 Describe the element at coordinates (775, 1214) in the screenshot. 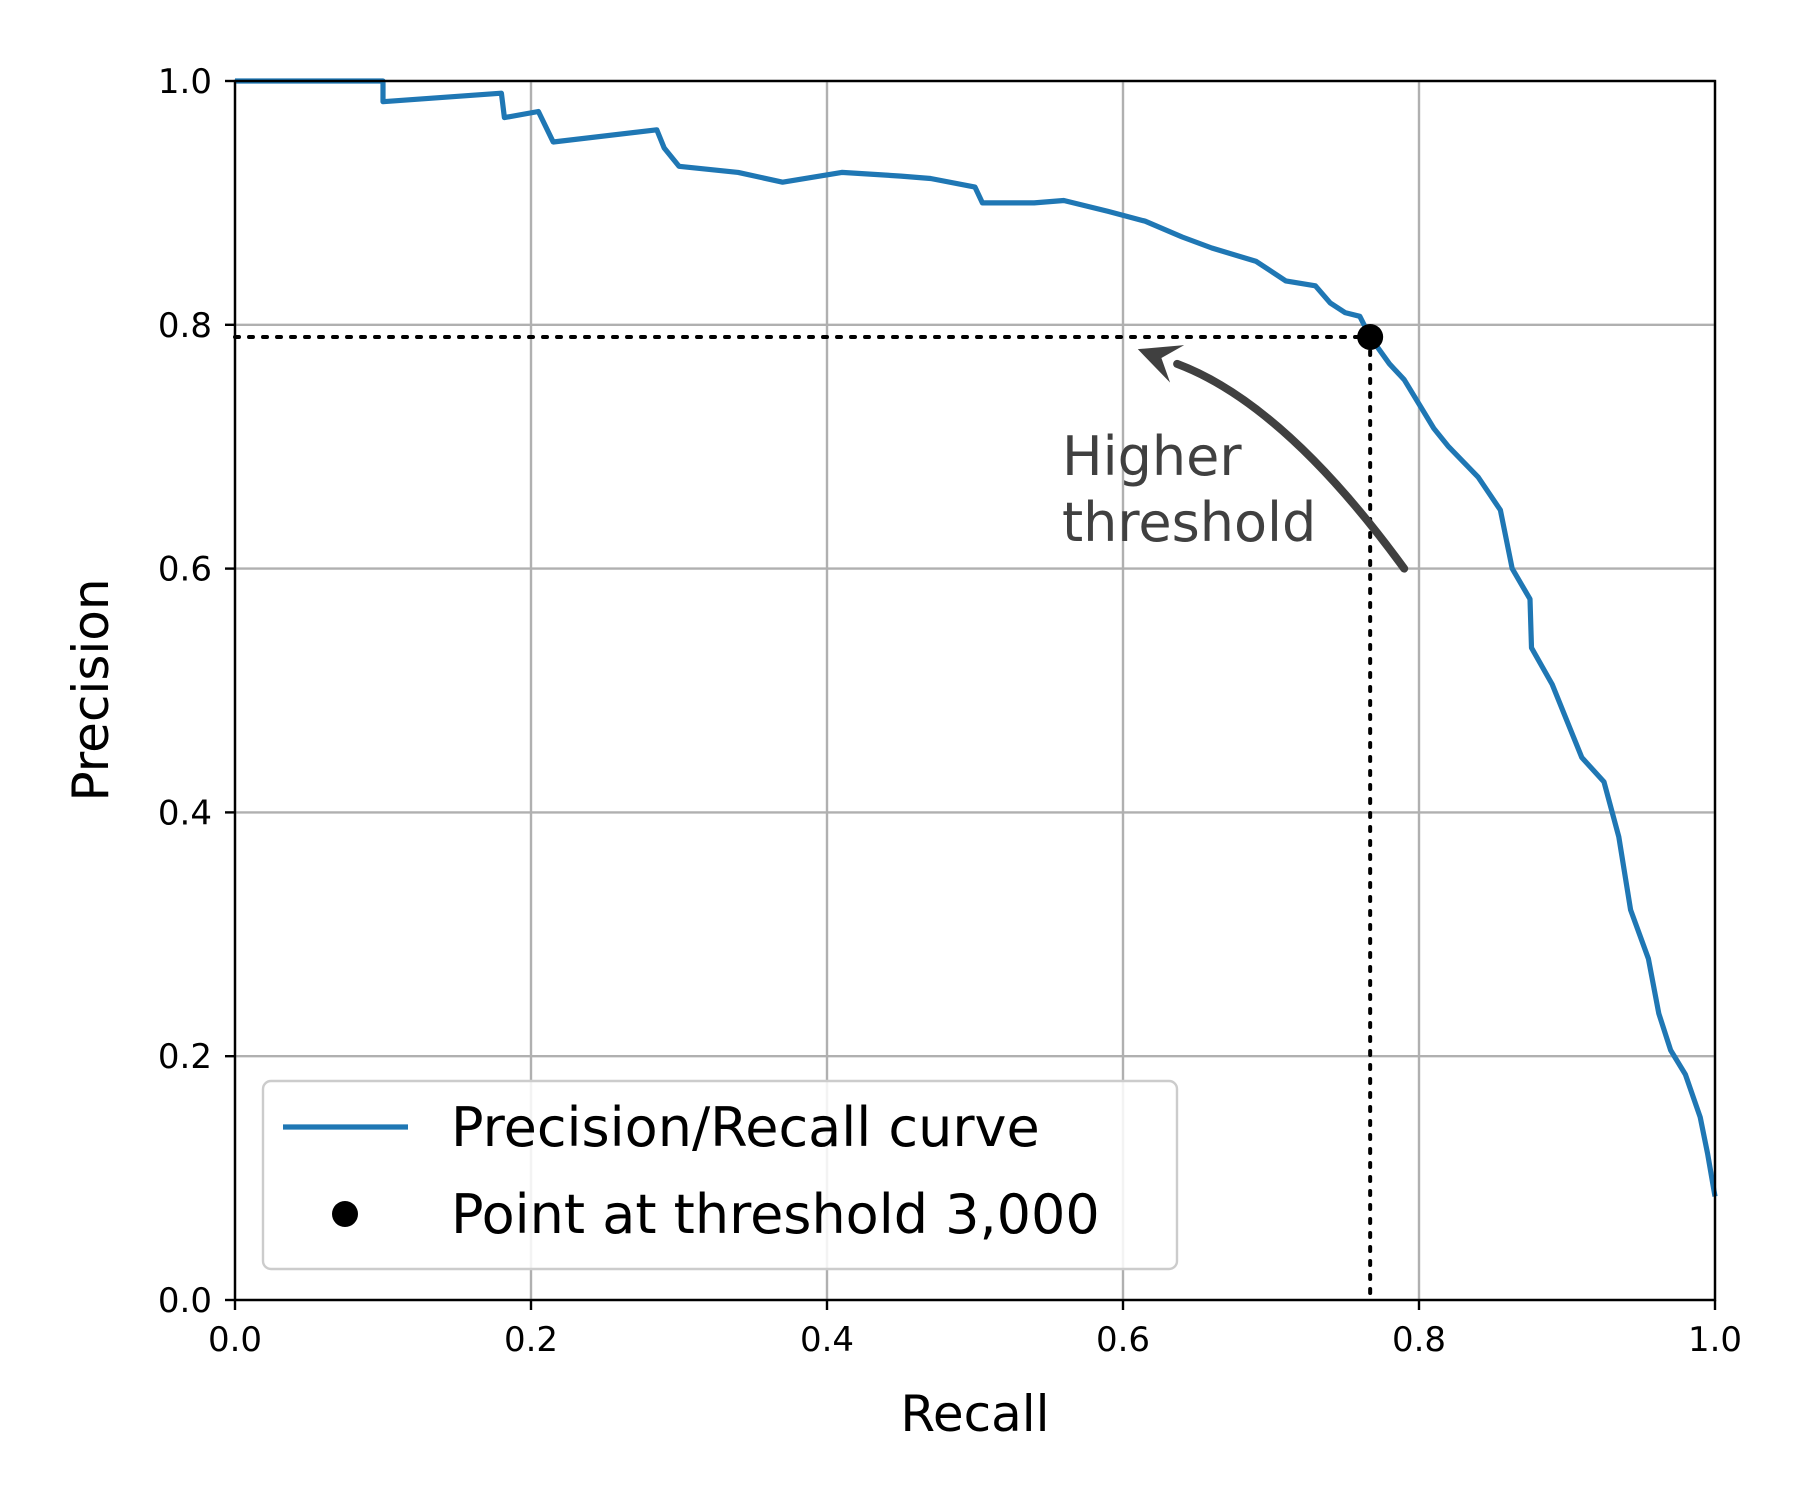

I see `legend-label-point: Point at threshold 3,000` at that location.